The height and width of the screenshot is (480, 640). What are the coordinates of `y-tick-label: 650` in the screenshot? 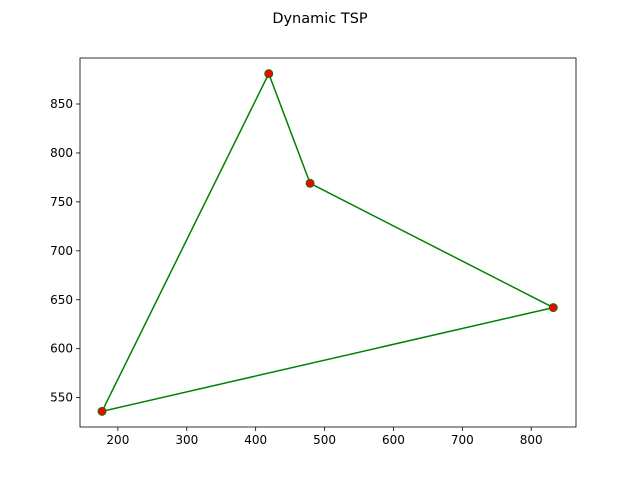 It's located at (61, 300).